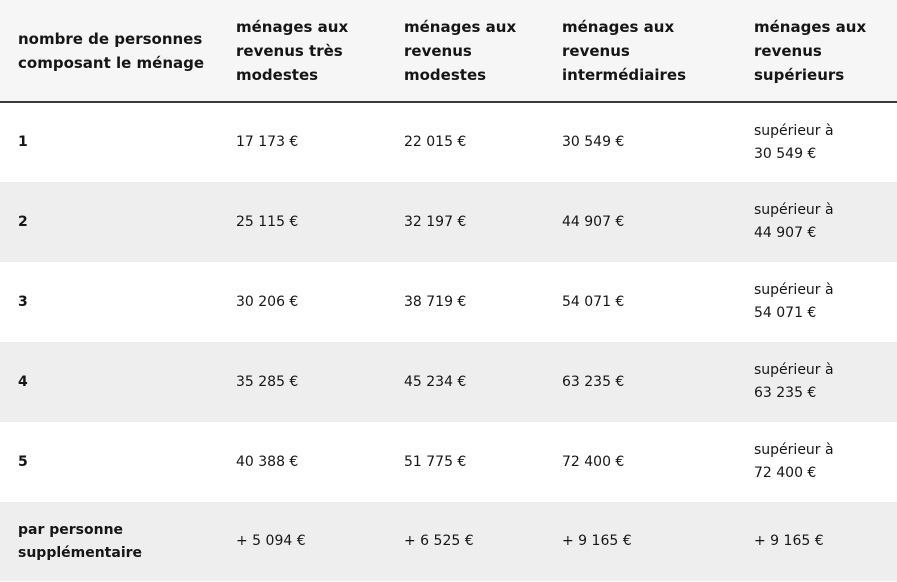 The height and width of the screenshot is (582, 897). What do you see at coordinates (785, 313) in the screenshot?
I see `higher-value: 54 071 €` at bounding box center [785, 313].